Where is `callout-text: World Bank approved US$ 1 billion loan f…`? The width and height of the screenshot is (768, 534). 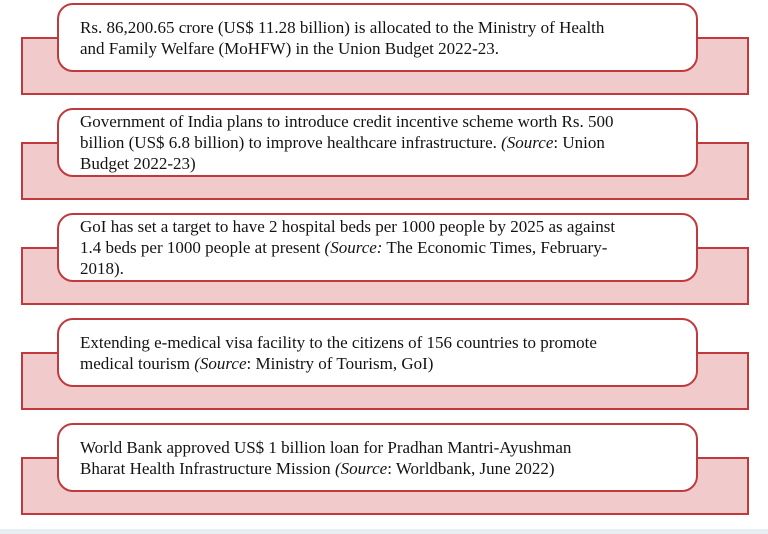 callout-text: World Bank approved US$ 1 billion loan f… is located at coordinates (317, 458).